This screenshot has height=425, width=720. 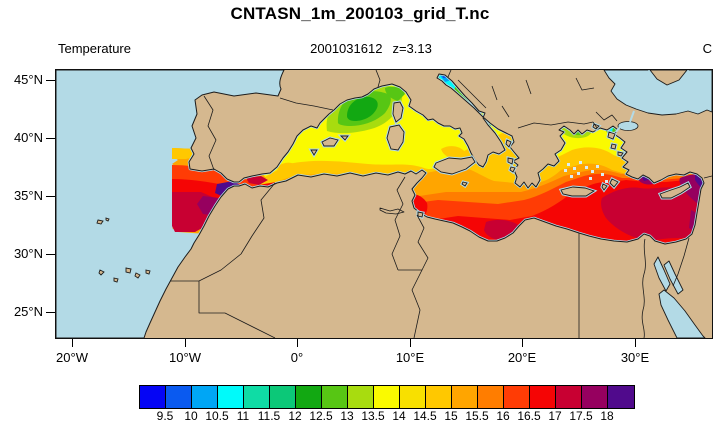 I want to click on colorbar-tick-label: 12.5, so click(x=321, y=416).